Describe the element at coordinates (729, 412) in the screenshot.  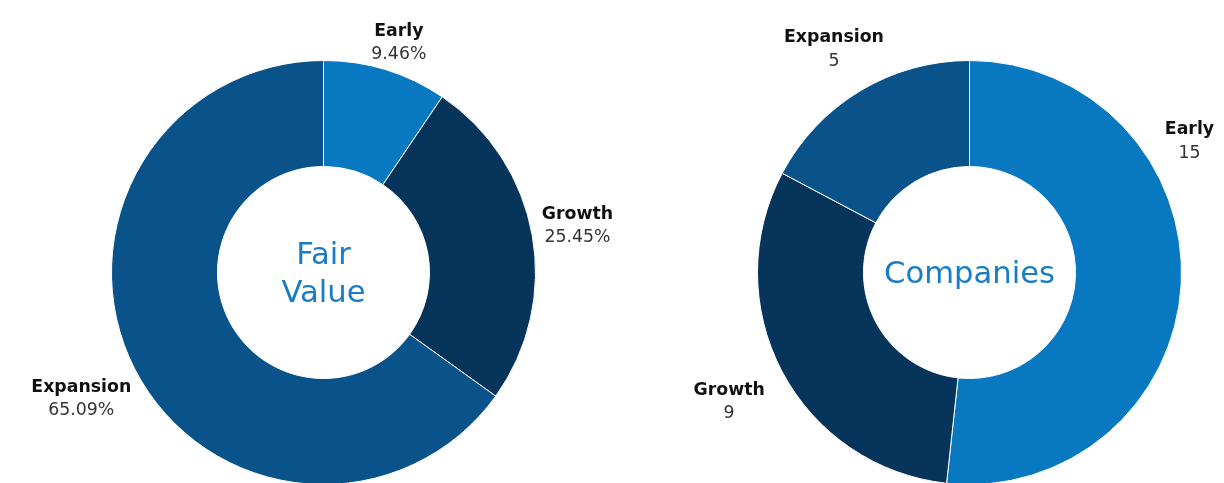
I see `data-label: 9` at that location.